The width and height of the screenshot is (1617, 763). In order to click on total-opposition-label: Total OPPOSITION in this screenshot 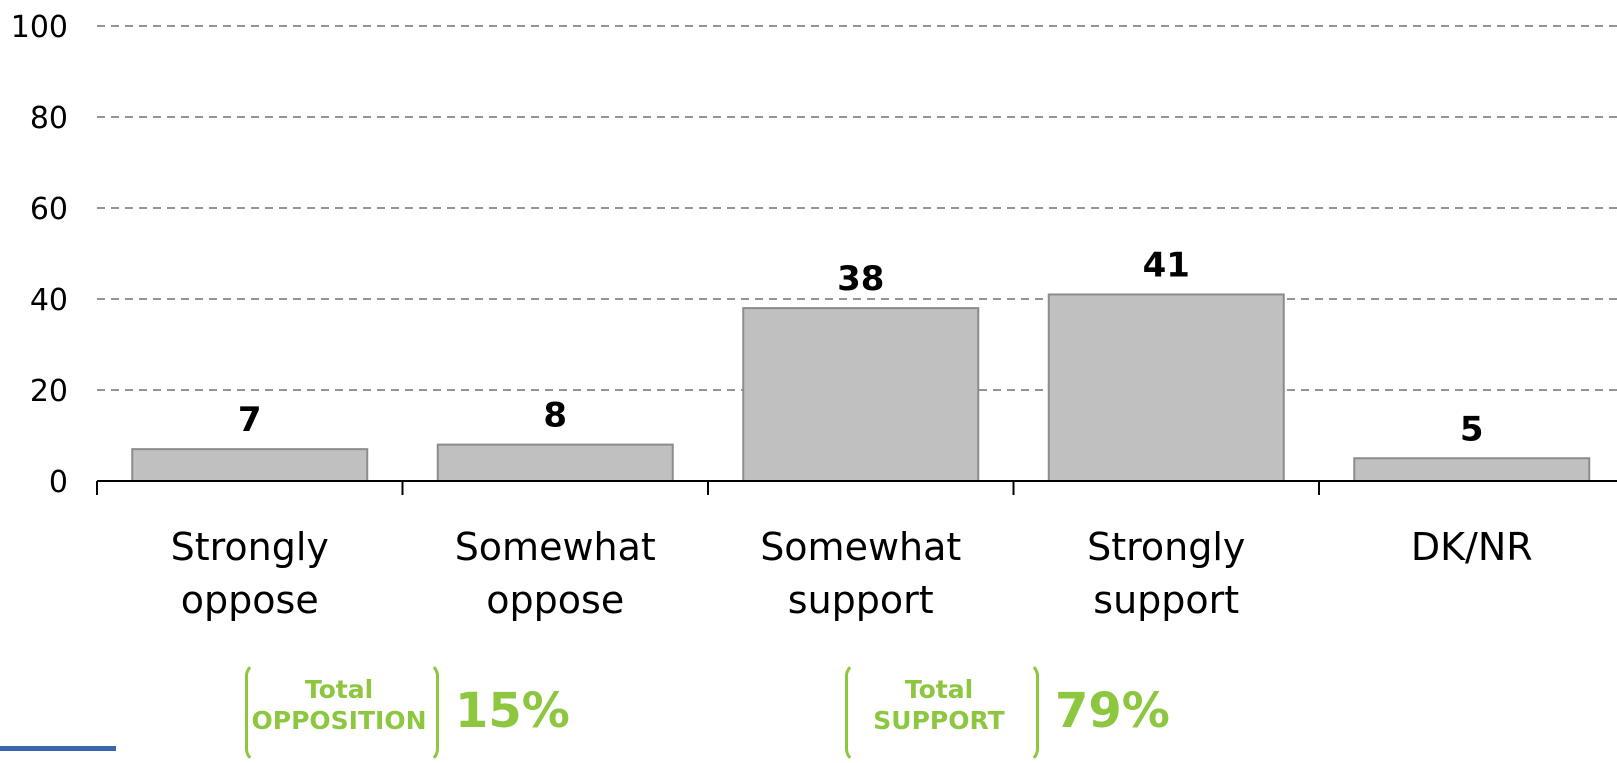, I will do `click(339, 705)`.